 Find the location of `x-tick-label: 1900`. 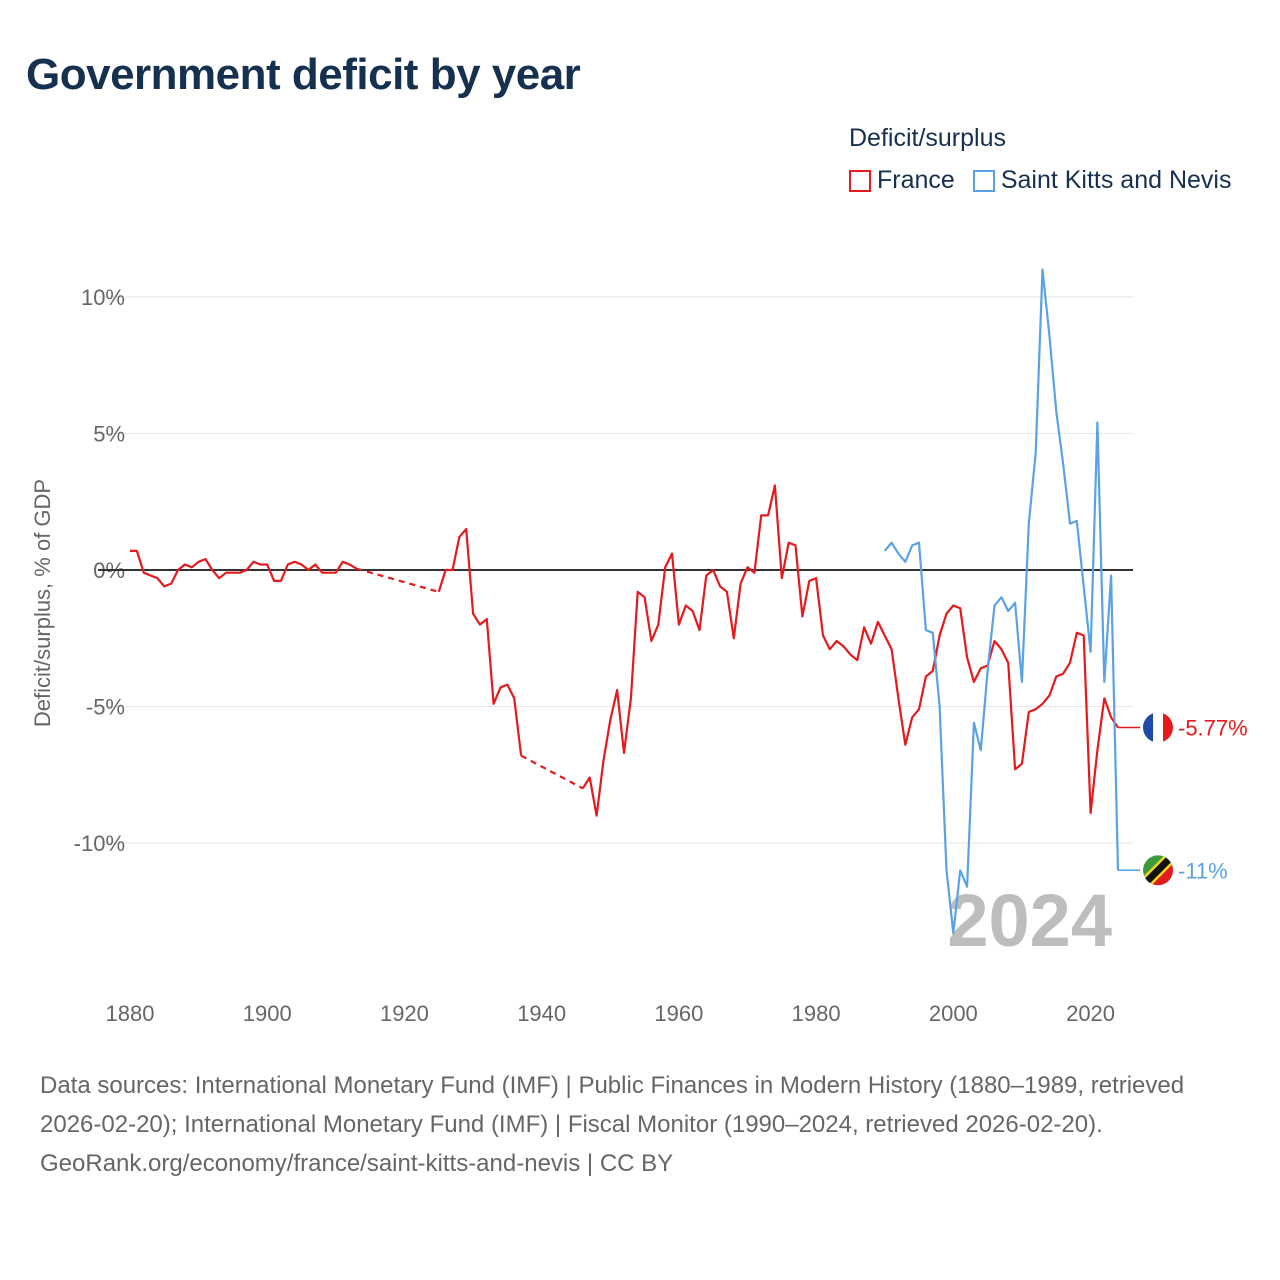

x-tick-label: 1900 is located at coordinates (267, 1013).